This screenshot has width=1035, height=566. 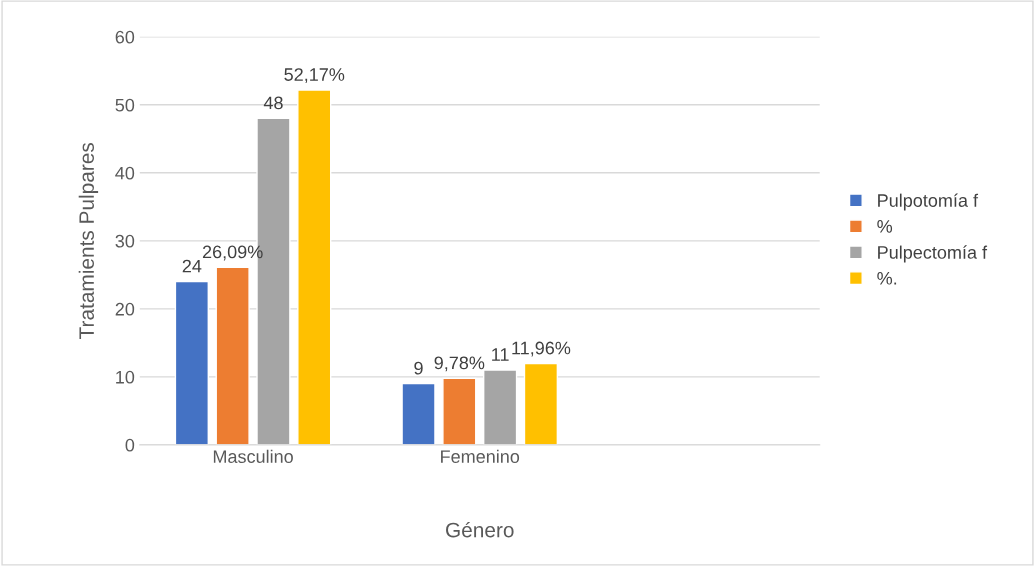 I want to click on y-tick-label: 10, so click(x=125, y=377).